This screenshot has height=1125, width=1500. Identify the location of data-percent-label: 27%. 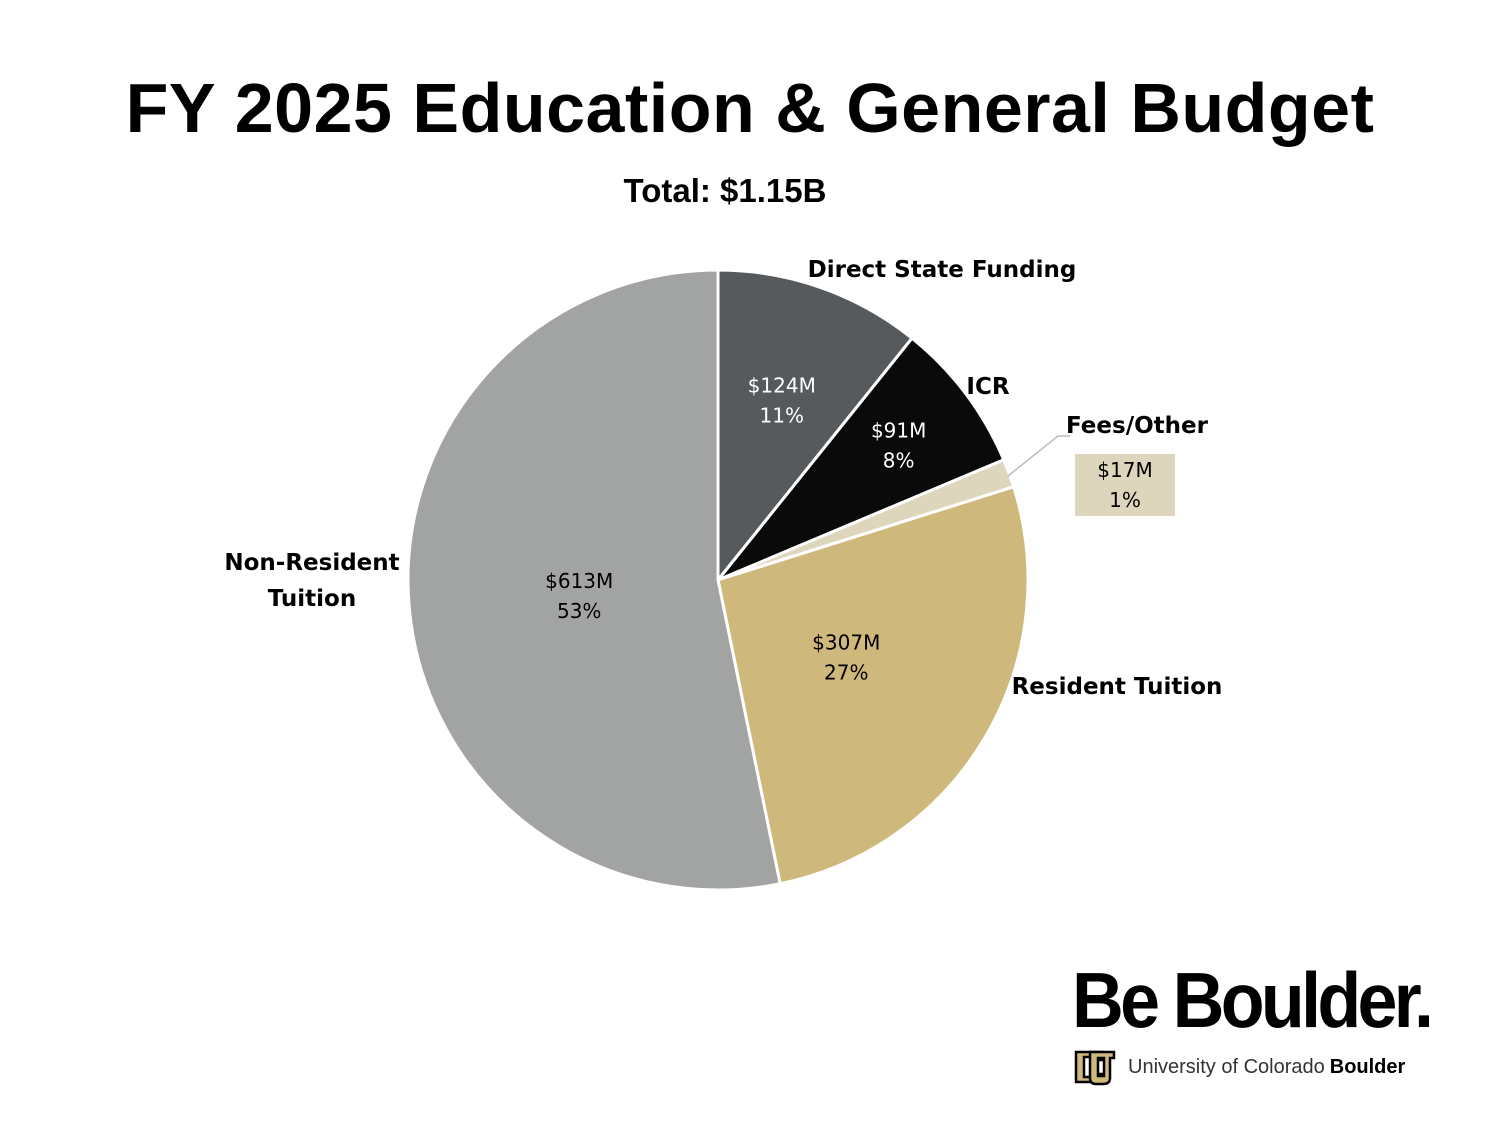
(846, 672).